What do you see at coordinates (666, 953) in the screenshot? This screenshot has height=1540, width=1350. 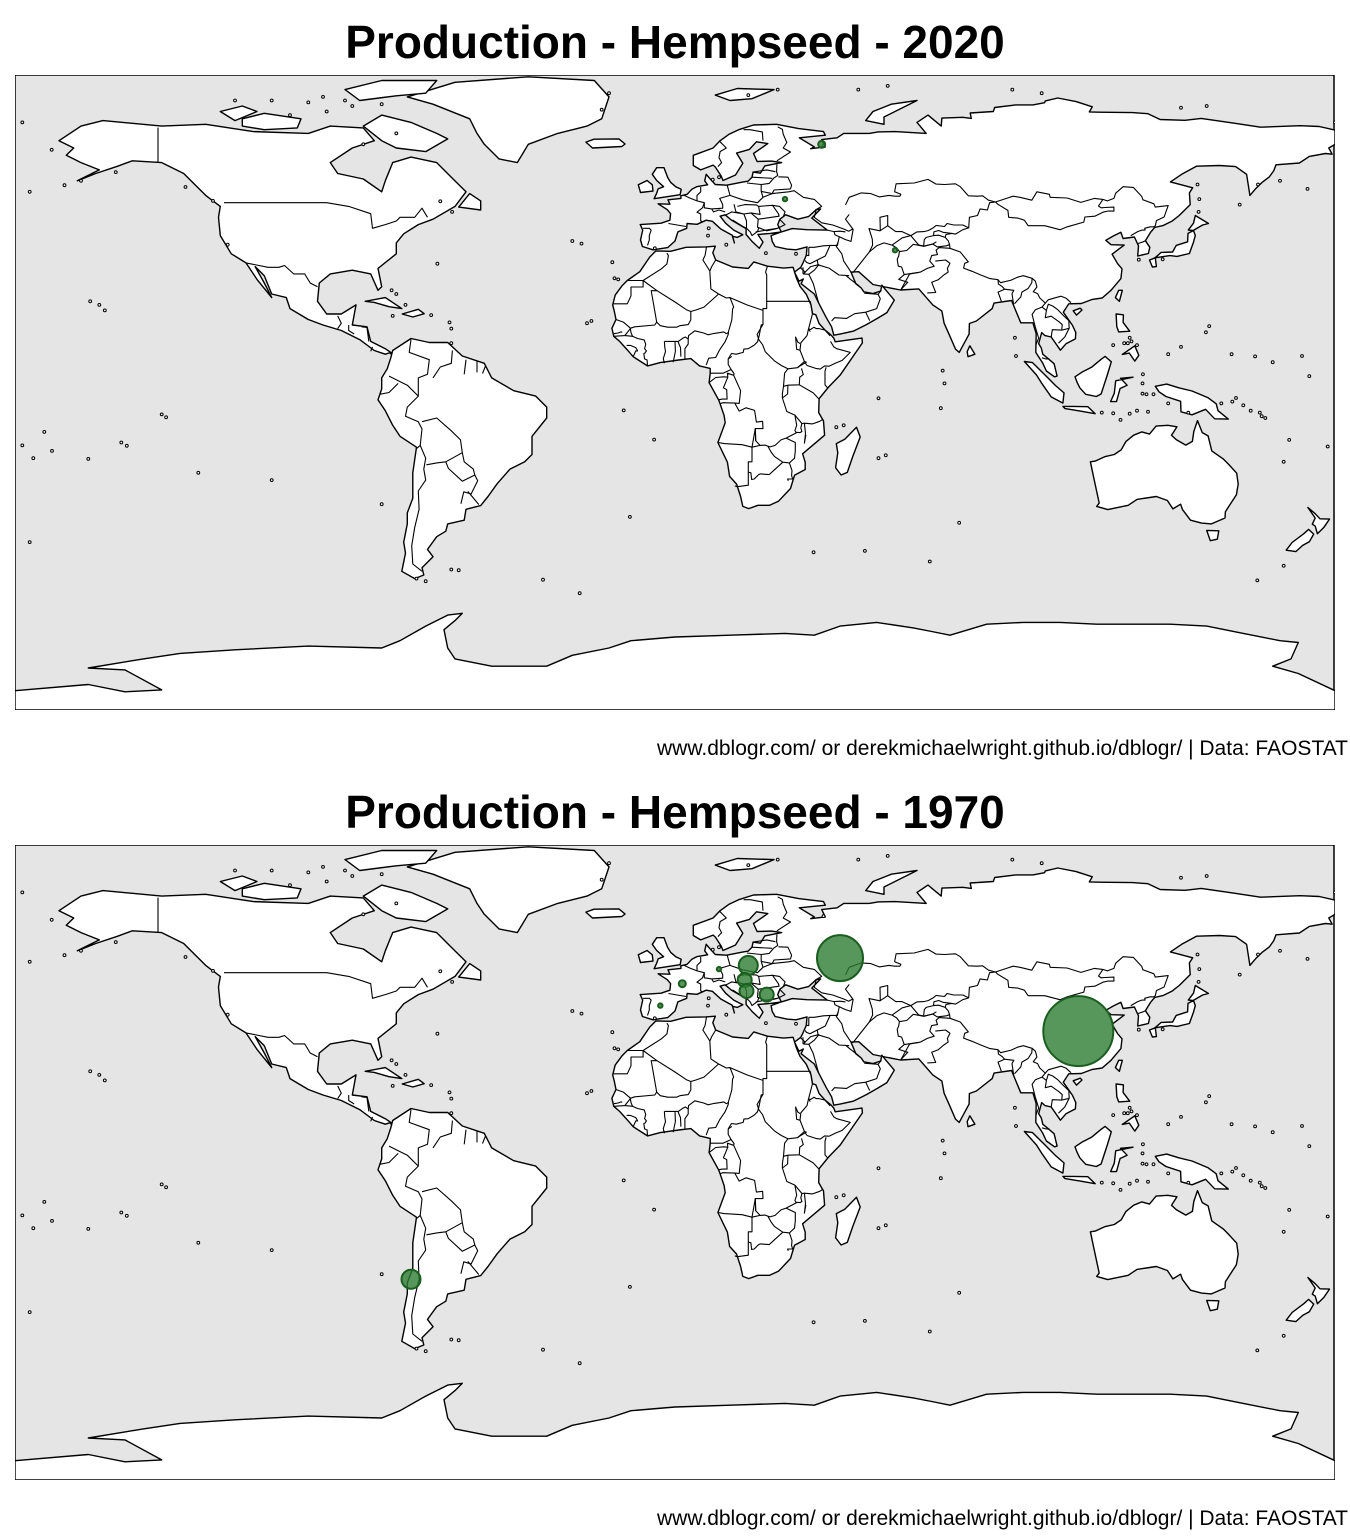 I see `land-great-britain` at bounding box center [666, 953].